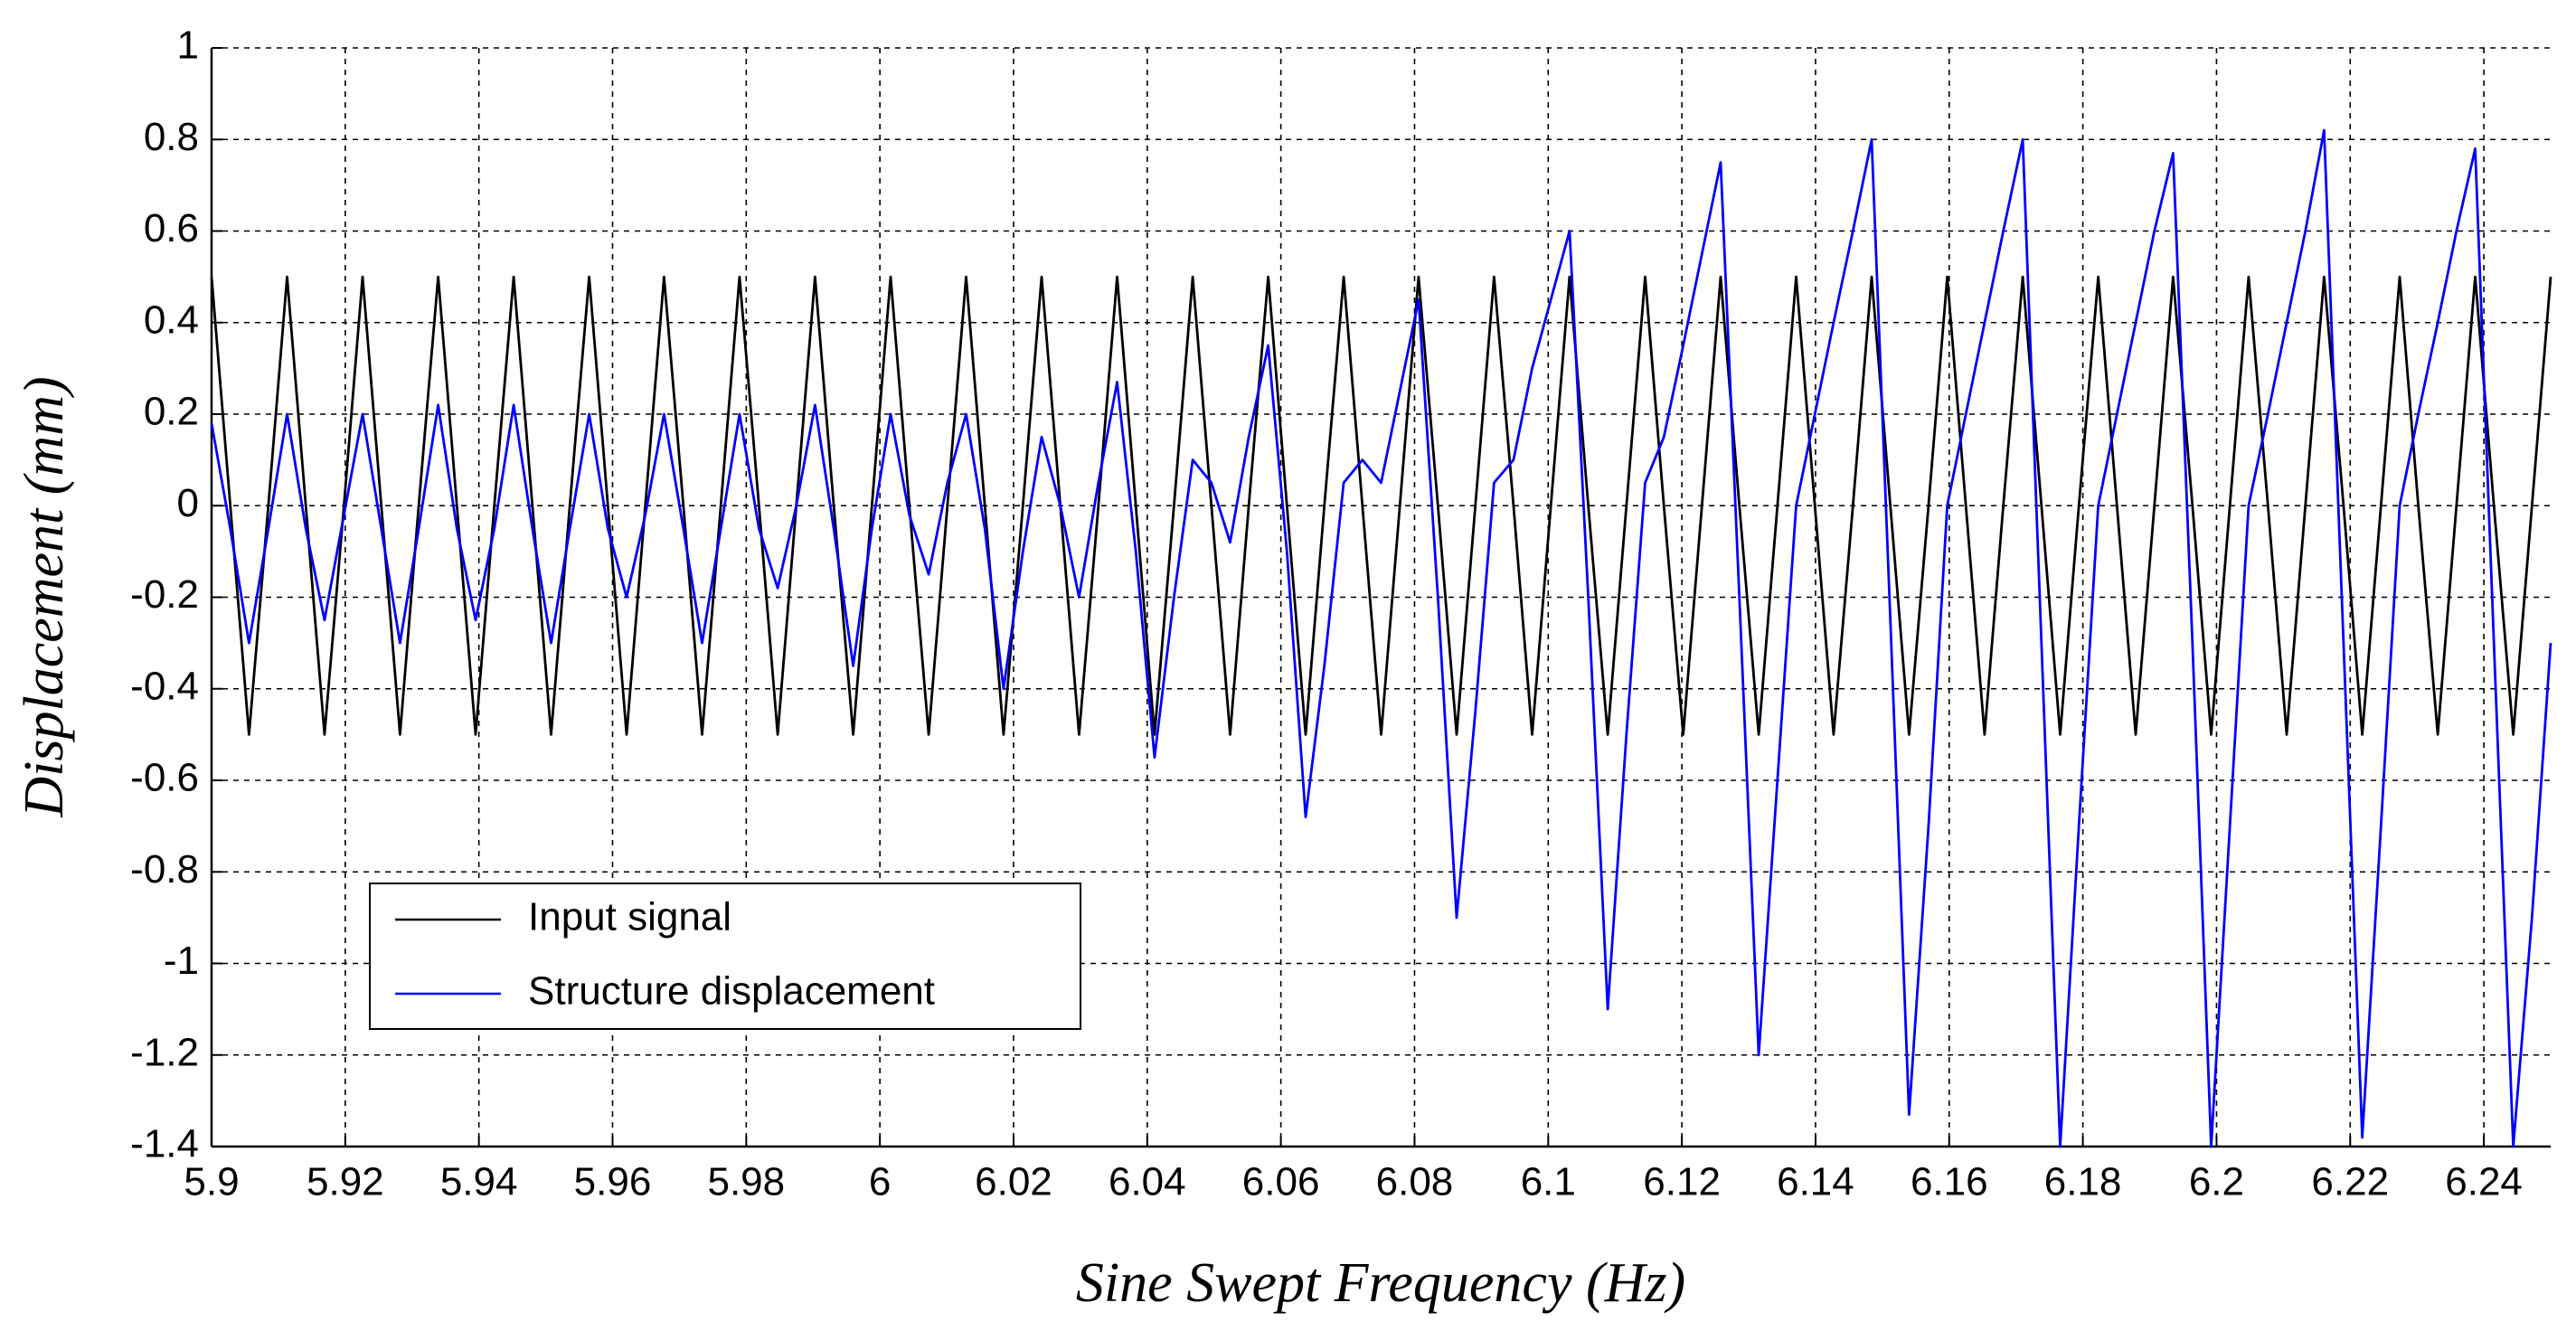 Image resolution: width=2576 pixels, height=1331 pixels. Describe the element at coordinates (731, 991) in the screenshot. I see `legend-label: Structure displacement` at that location.